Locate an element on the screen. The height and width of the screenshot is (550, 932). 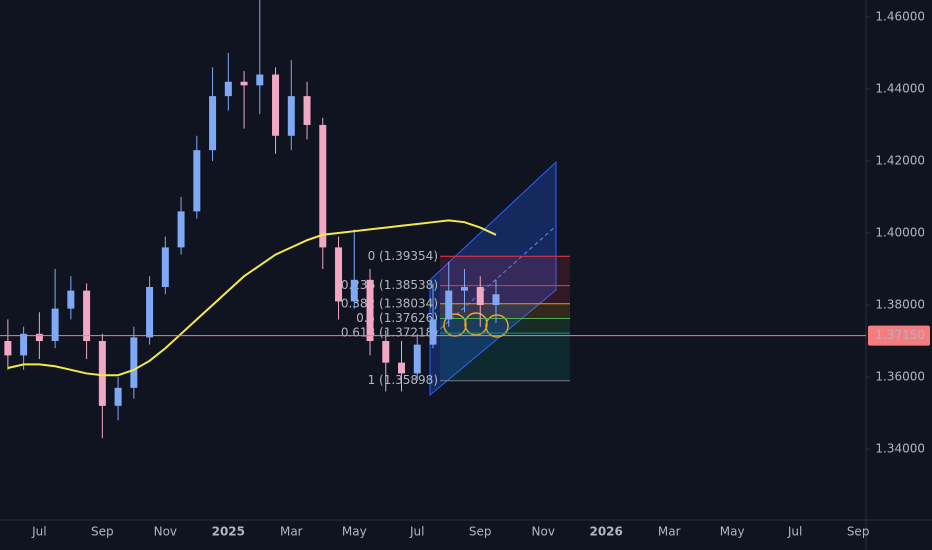
fib-label: 0.236 (1.38538) is located at coordinates (389, 285).